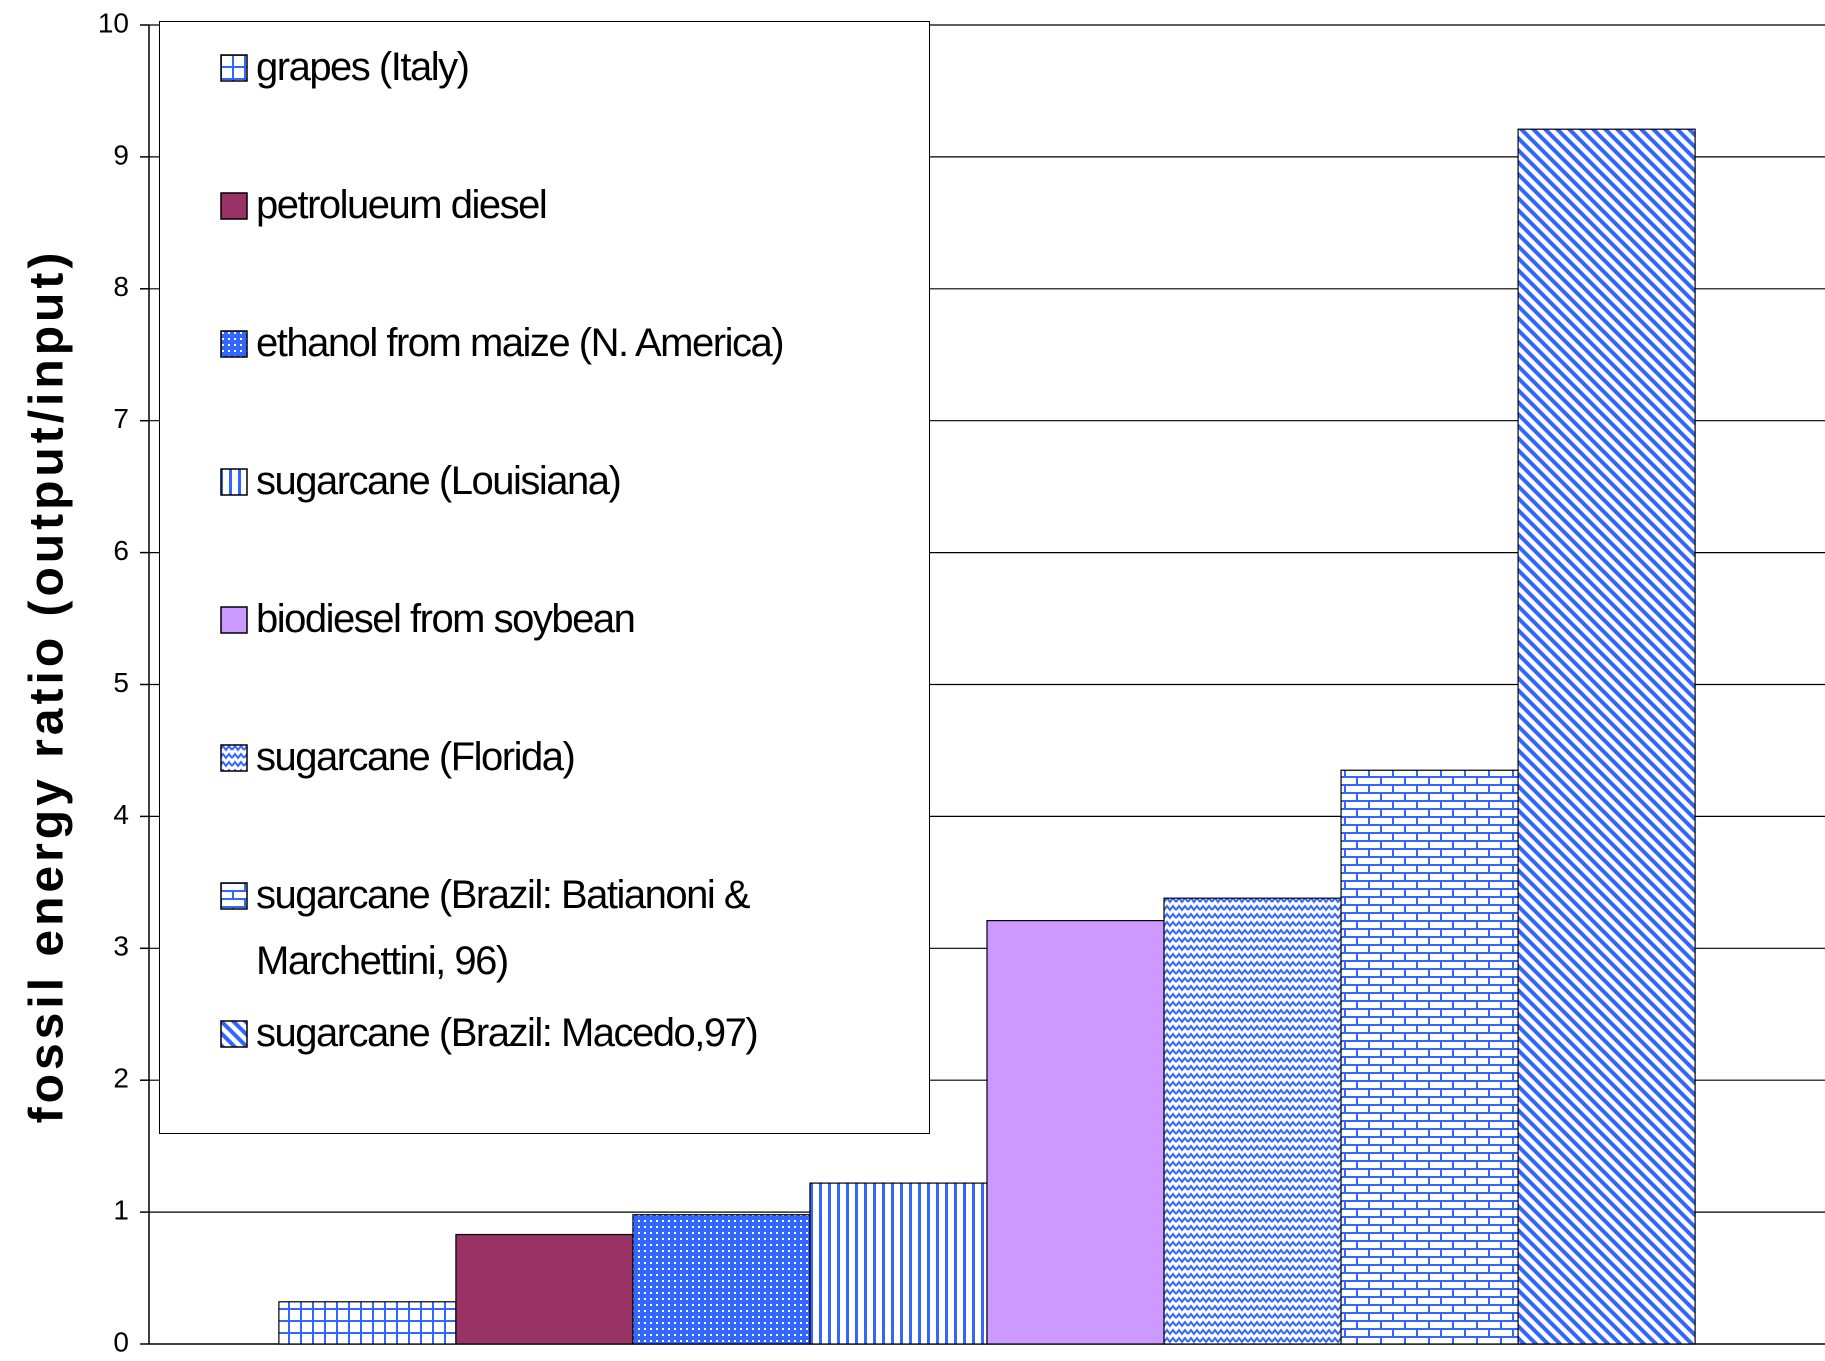  What do you see at coordinates (121, 1209) in the screenshot?
I see `y-tick-label: 1` at bounding box center [121, 1209].